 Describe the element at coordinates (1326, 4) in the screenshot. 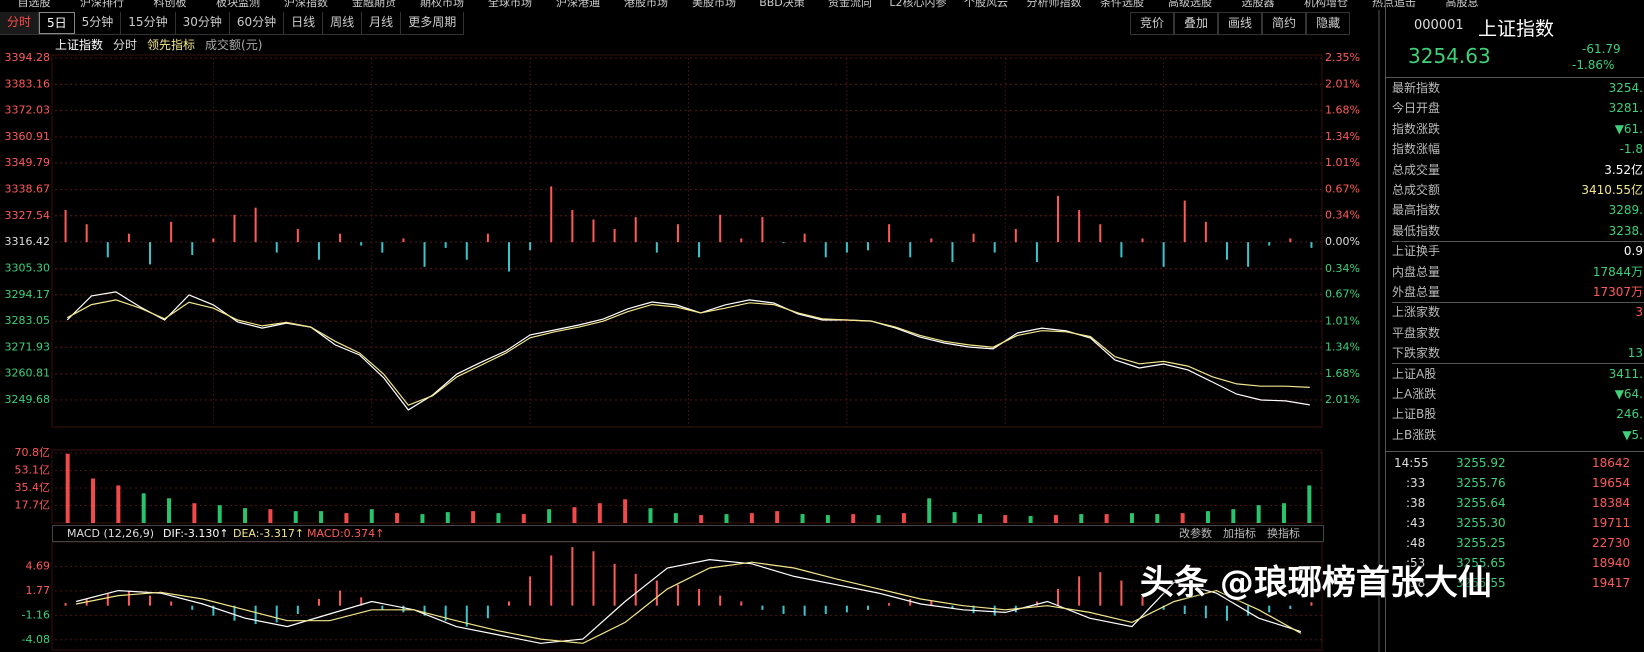

I see `menu-item: 机构增仓` at that location.